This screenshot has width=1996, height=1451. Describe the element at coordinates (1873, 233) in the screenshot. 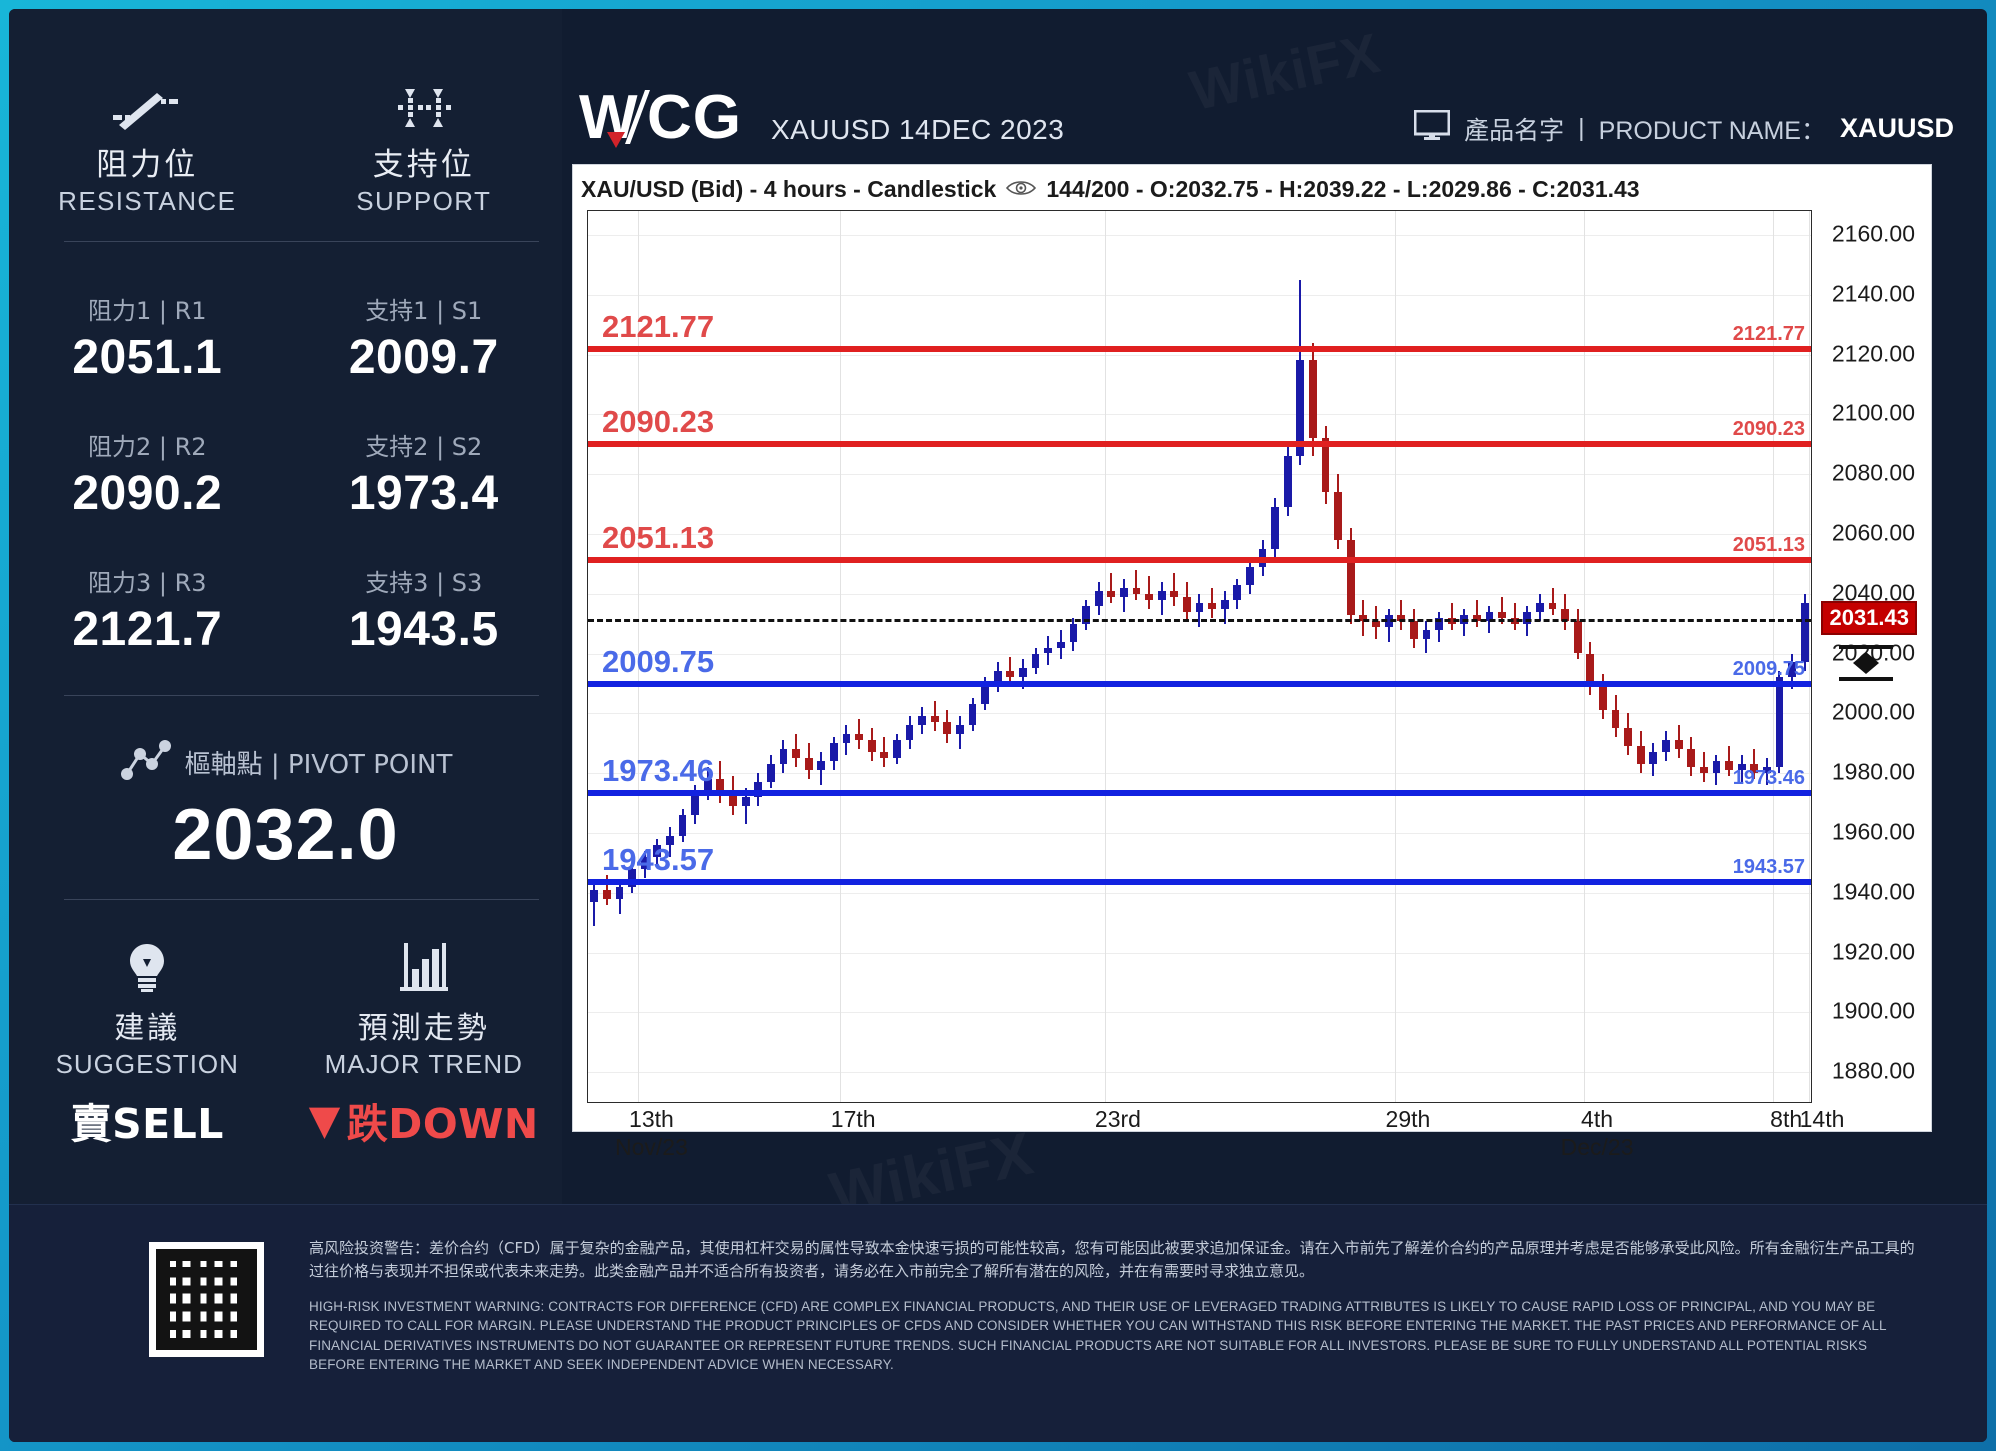

I see `price-tick: 2160.00` at that location.